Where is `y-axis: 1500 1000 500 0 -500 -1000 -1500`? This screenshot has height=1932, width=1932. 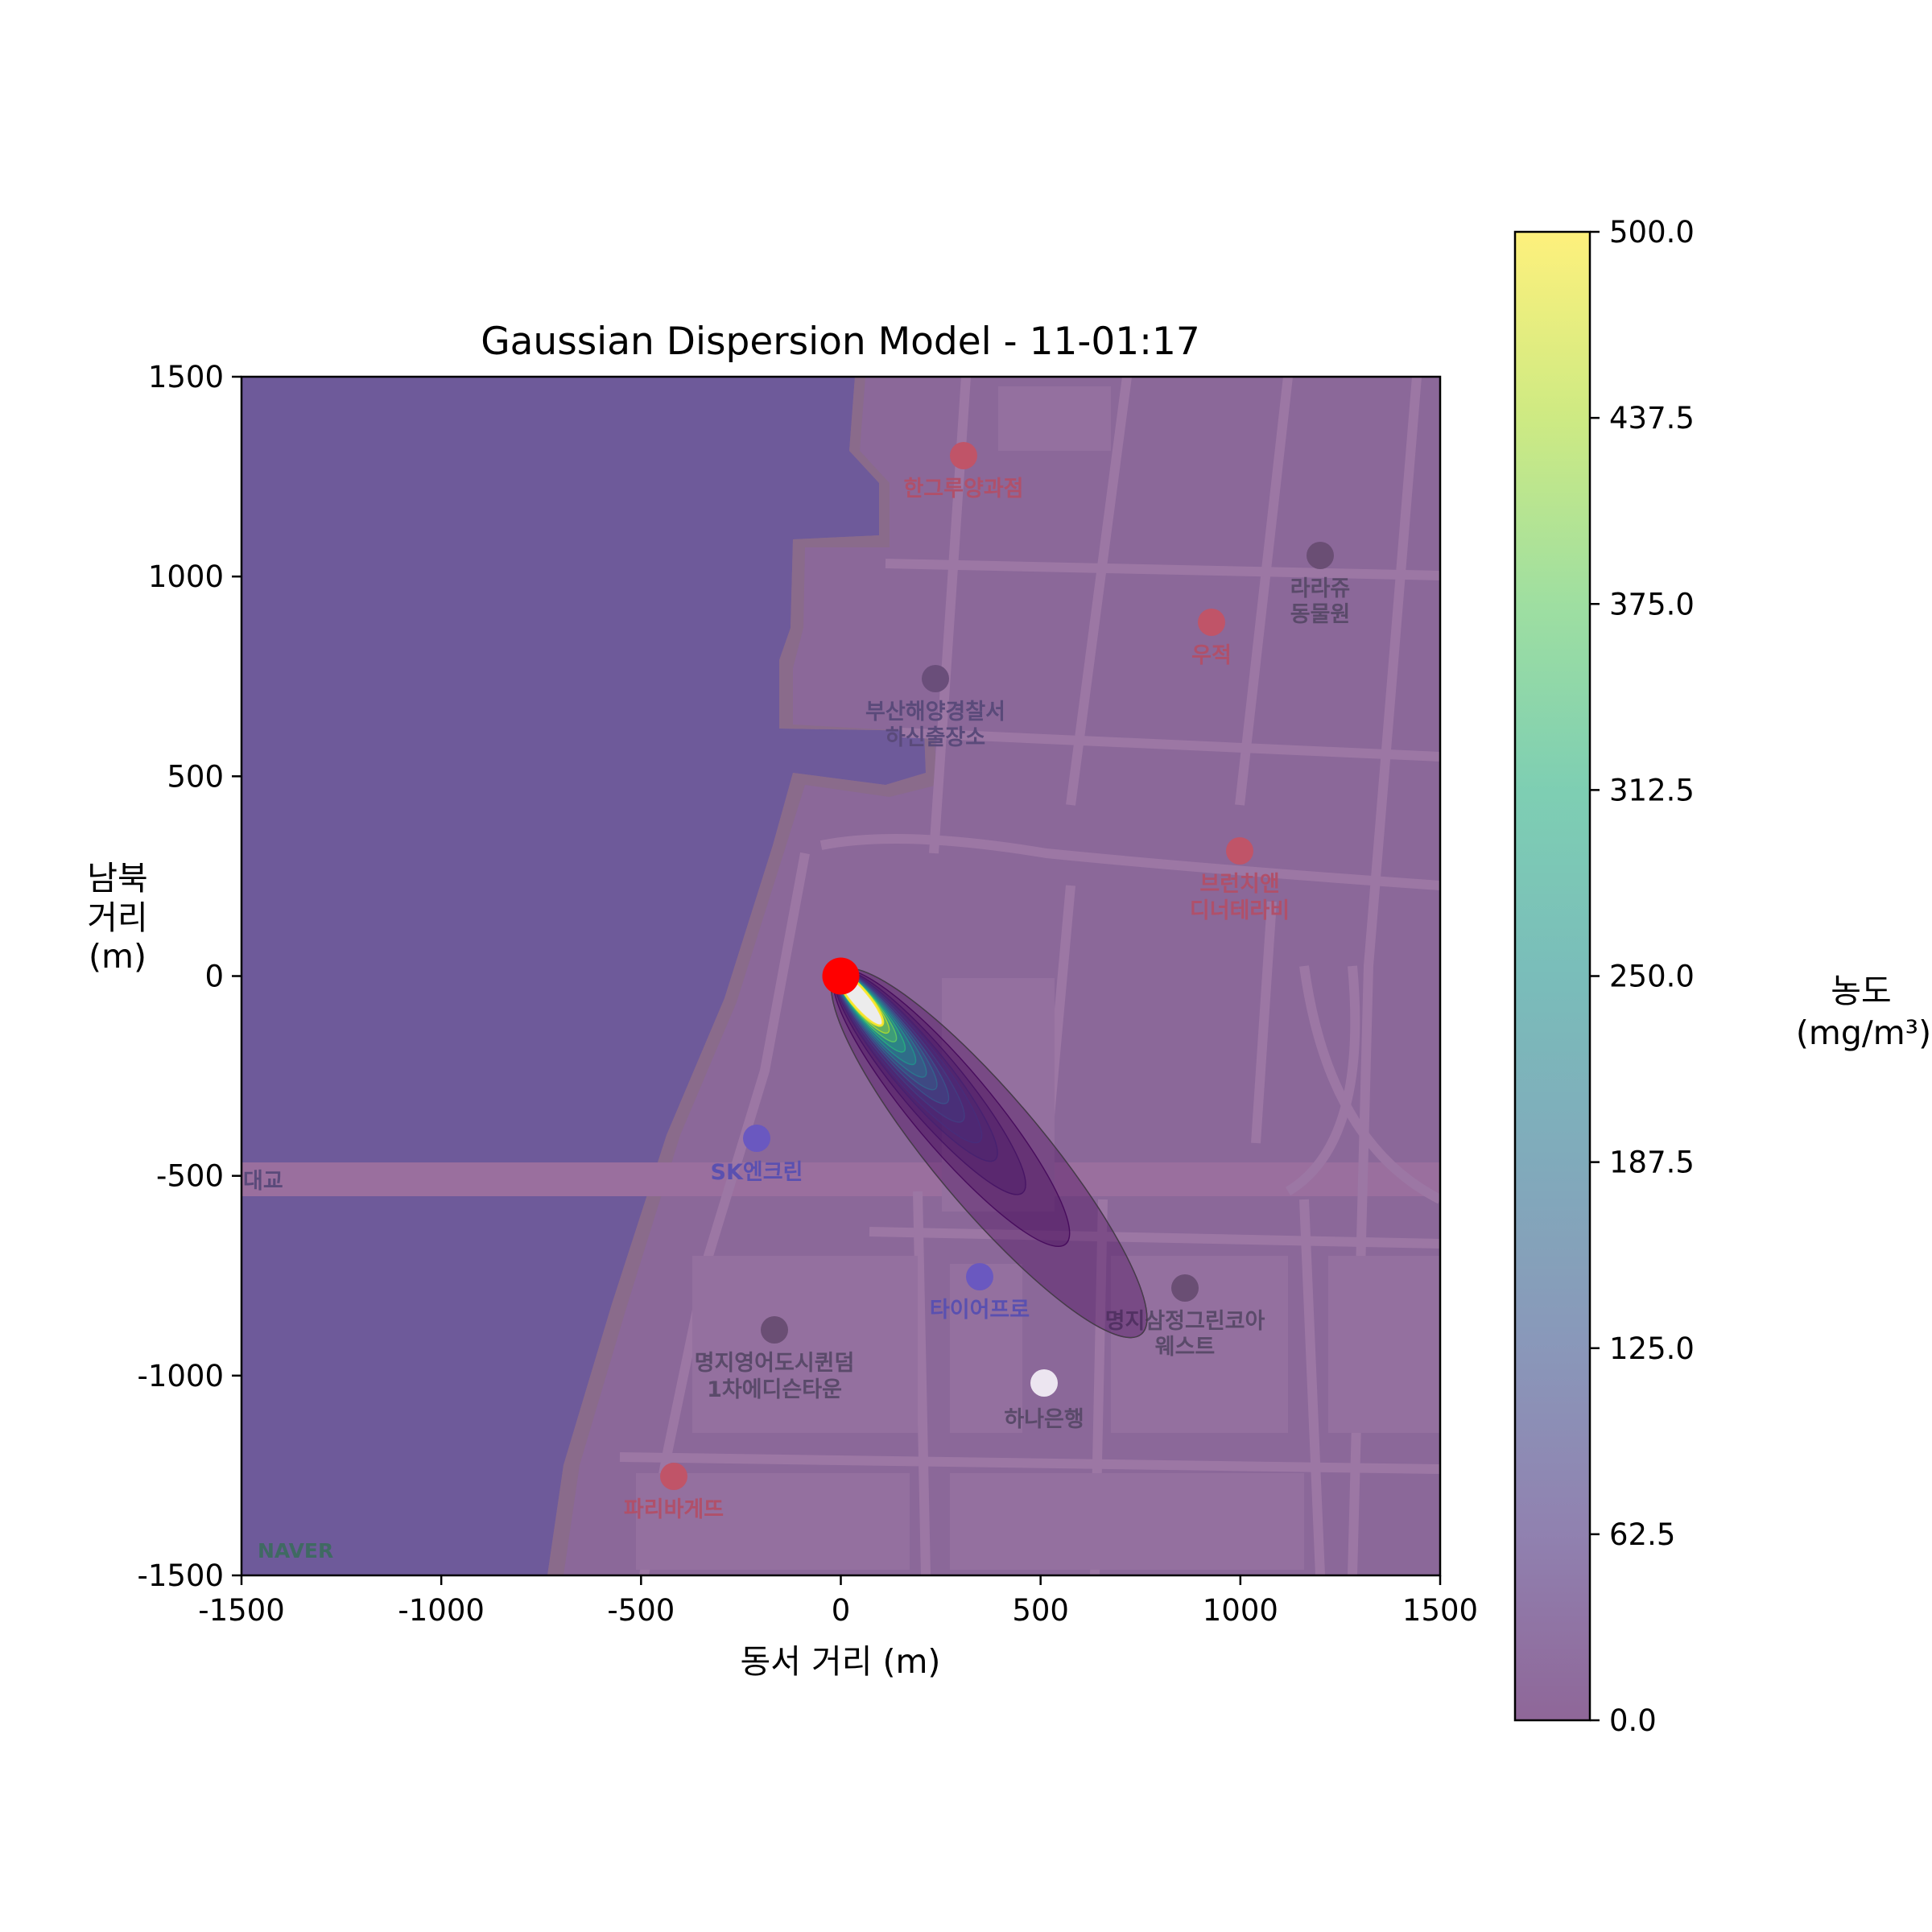
y-axis: 1500 1000 500 0 -500 -1000 -1500 is located at coordinates (189, 976).